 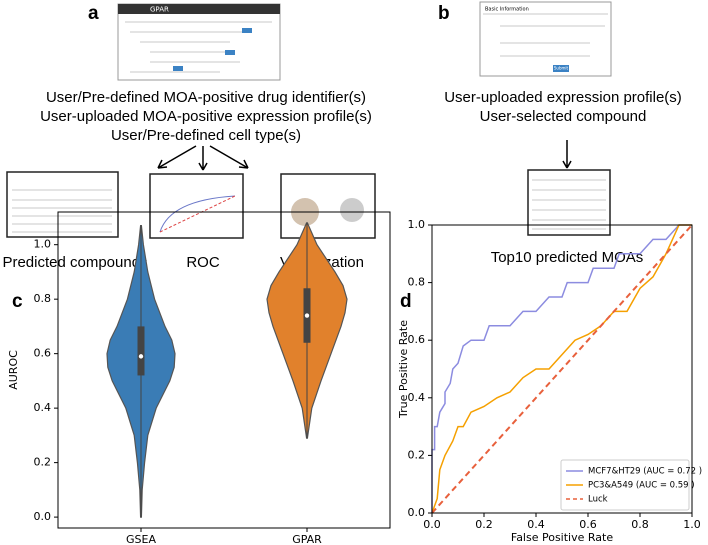 I want to click on iqr-box, so click(x=141, y=351).